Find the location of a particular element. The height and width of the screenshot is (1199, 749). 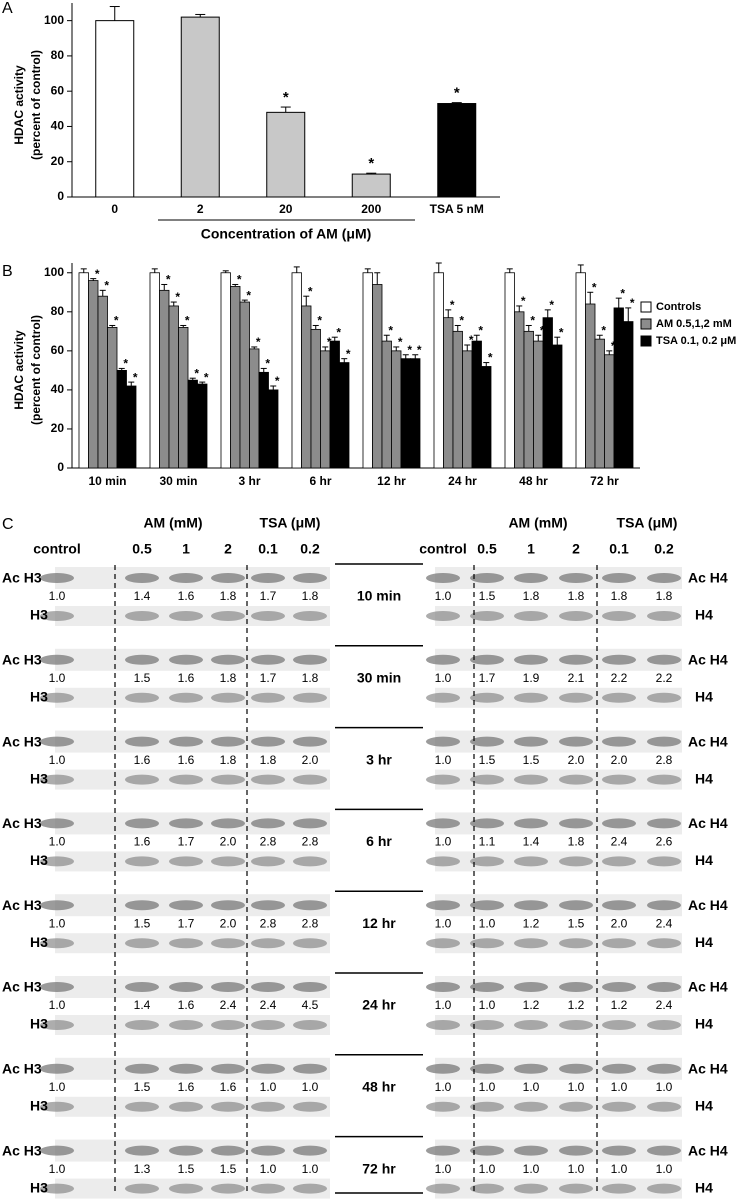

legend-label: Controls is located at coordinates (678, 307).